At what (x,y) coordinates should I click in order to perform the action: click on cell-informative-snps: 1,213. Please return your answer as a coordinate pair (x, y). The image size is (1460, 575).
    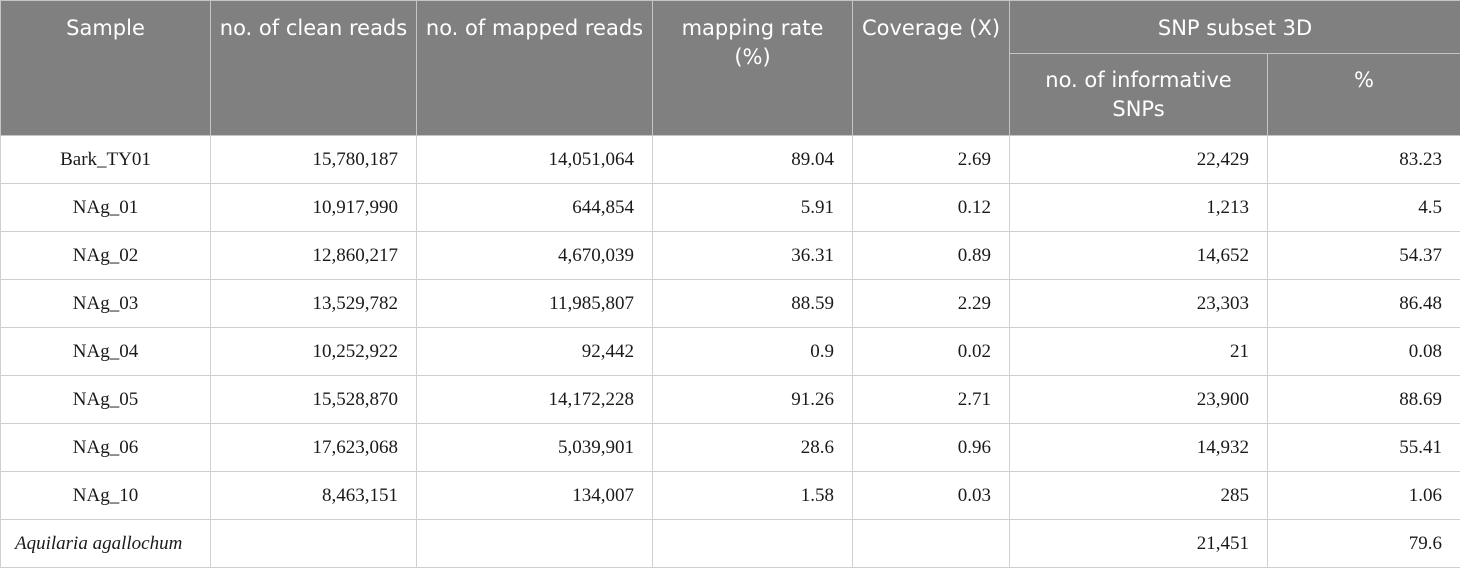
    Looking at the image, I should click on (1138, 207).